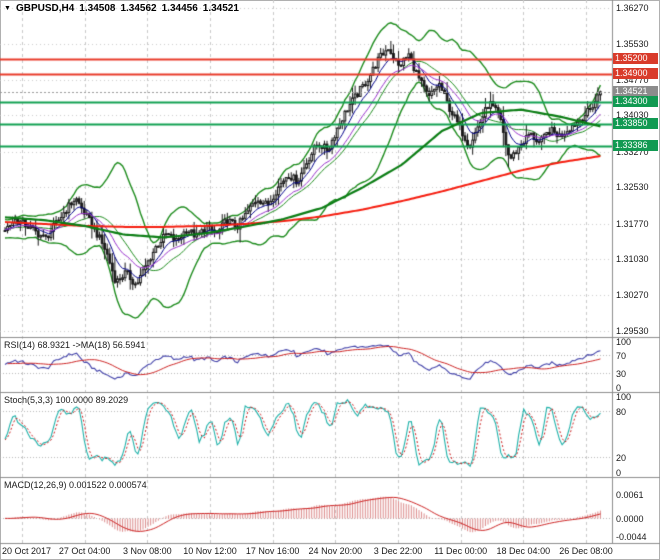  Describe the element at coordinates (635, 123) in the screenshot. I see `price-tag-support: 1.33850` at that location.